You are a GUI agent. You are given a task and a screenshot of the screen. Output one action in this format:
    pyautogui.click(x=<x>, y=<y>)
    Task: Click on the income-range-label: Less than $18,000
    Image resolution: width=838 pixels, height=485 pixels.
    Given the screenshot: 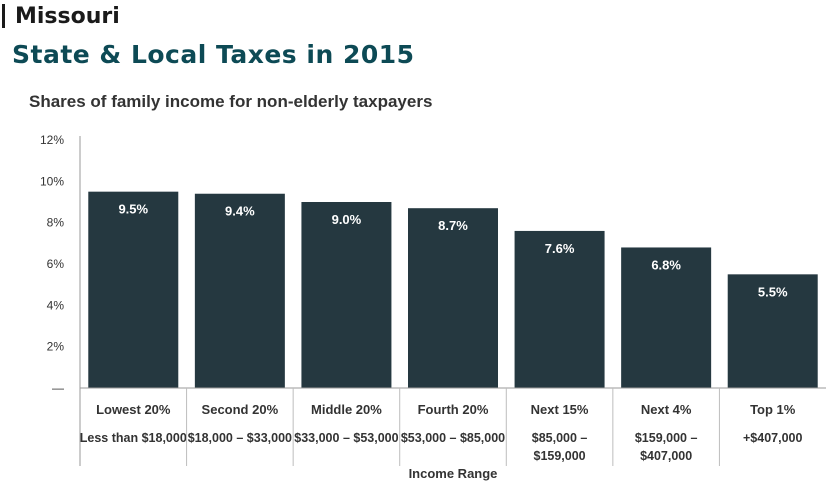 What is the action you would take?
    pyautogui.click(x=133, y=438)
    